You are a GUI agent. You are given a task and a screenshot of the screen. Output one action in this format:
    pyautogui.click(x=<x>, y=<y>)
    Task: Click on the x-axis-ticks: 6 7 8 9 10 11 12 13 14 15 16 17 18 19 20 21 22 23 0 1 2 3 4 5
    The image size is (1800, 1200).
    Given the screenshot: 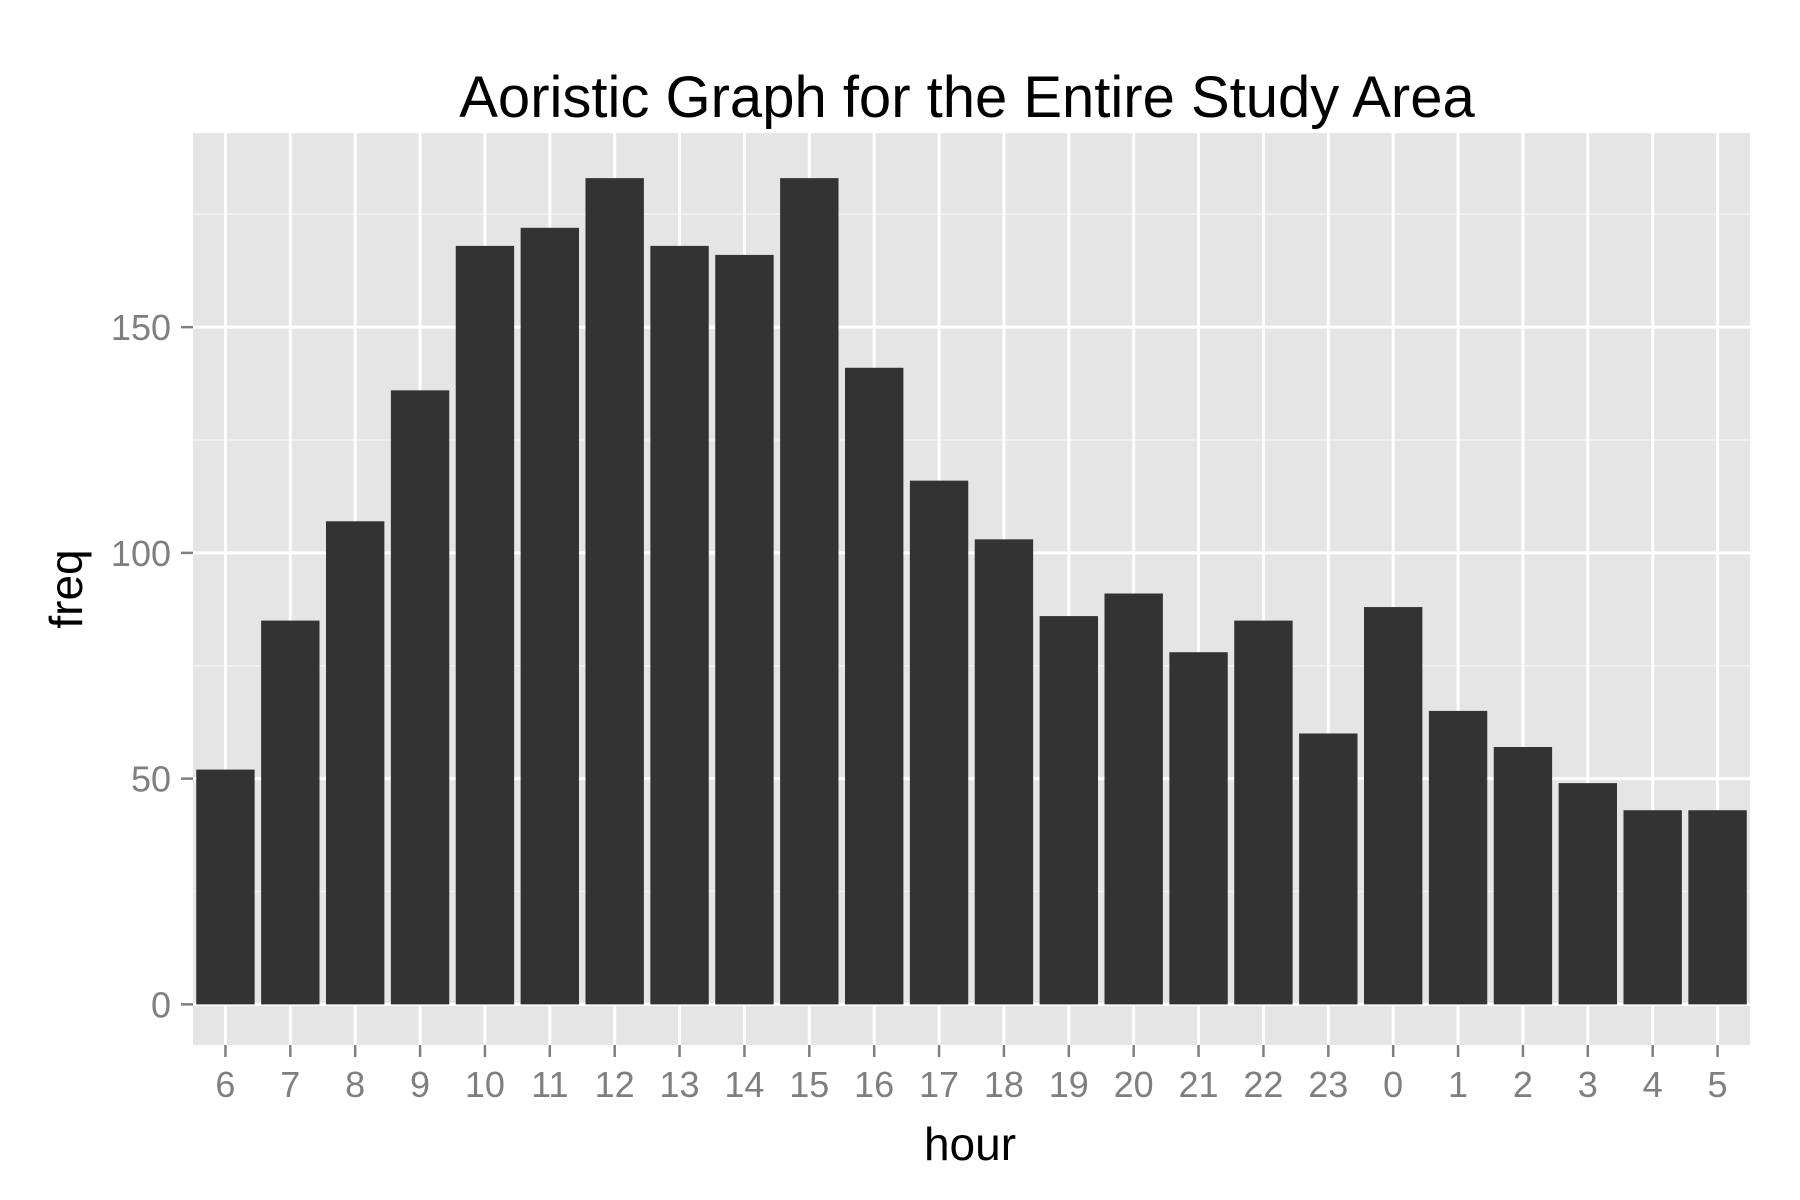 What is the action you would take?
    pyautogui.click(x=971, y=1075)
    